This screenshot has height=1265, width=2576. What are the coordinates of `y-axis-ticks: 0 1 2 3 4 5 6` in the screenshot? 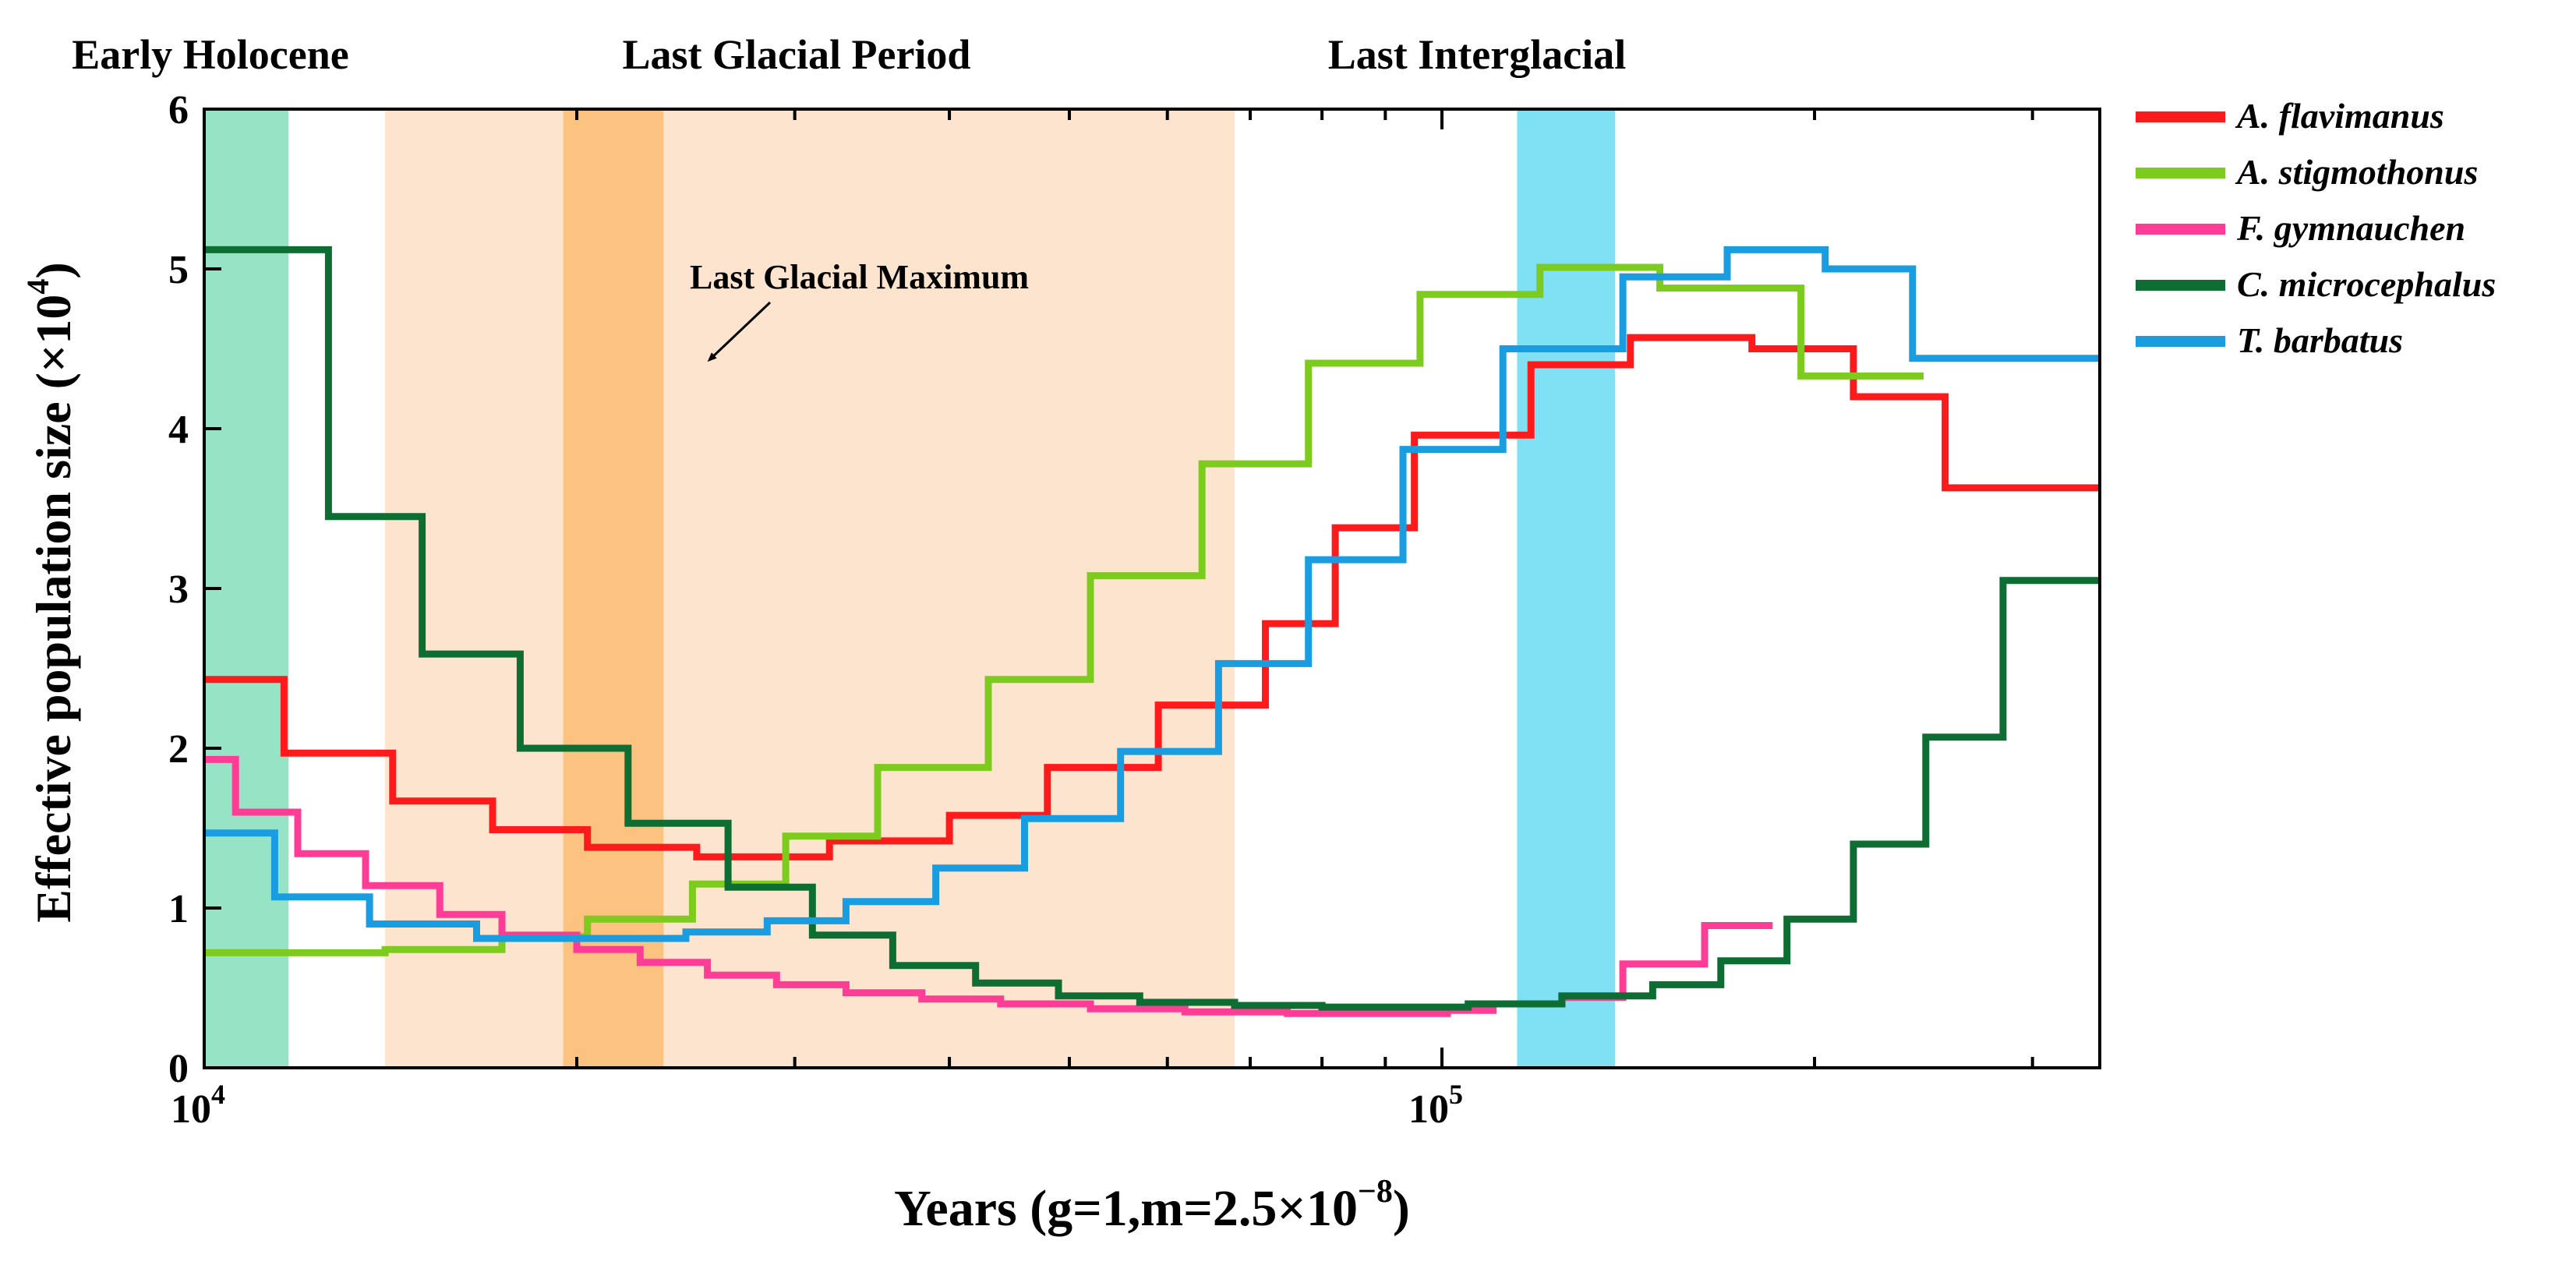 It's located at (194, 589).